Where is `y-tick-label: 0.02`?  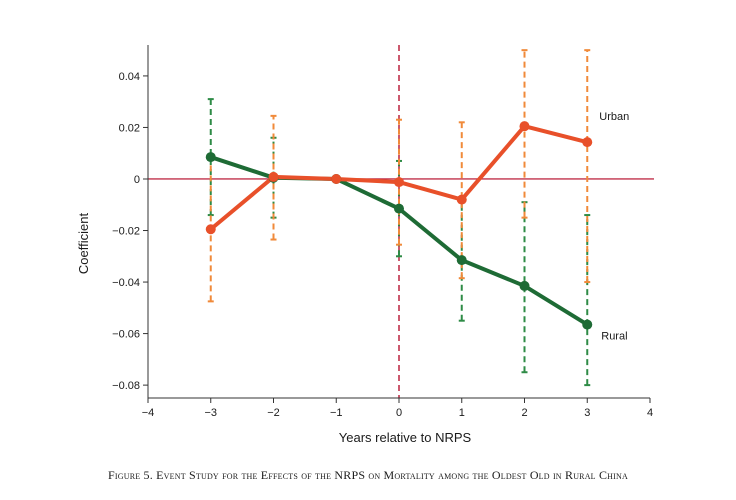
y-tick-label: 0.02 is located at coordinates (129, 128).